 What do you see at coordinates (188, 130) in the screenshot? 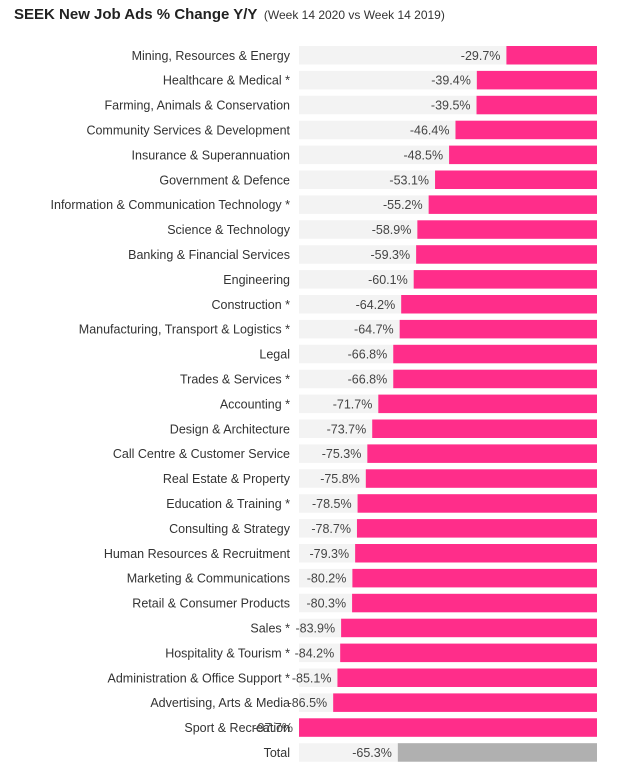
I see `category-label: Community Services & Development` at bounding box center [188, 130].